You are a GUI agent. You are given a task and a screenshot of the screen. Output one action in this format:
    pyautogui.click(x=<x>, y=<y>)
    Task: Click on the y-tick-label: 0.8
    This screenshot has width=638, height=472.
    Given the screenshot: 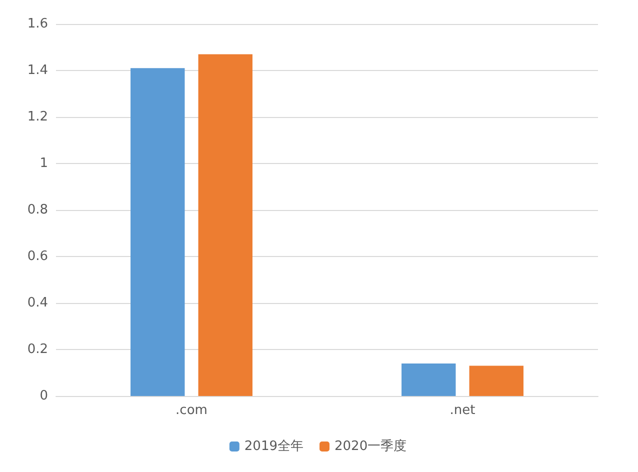 What is the action you would take?
    pyautogui.click(x=37, y=210)
    